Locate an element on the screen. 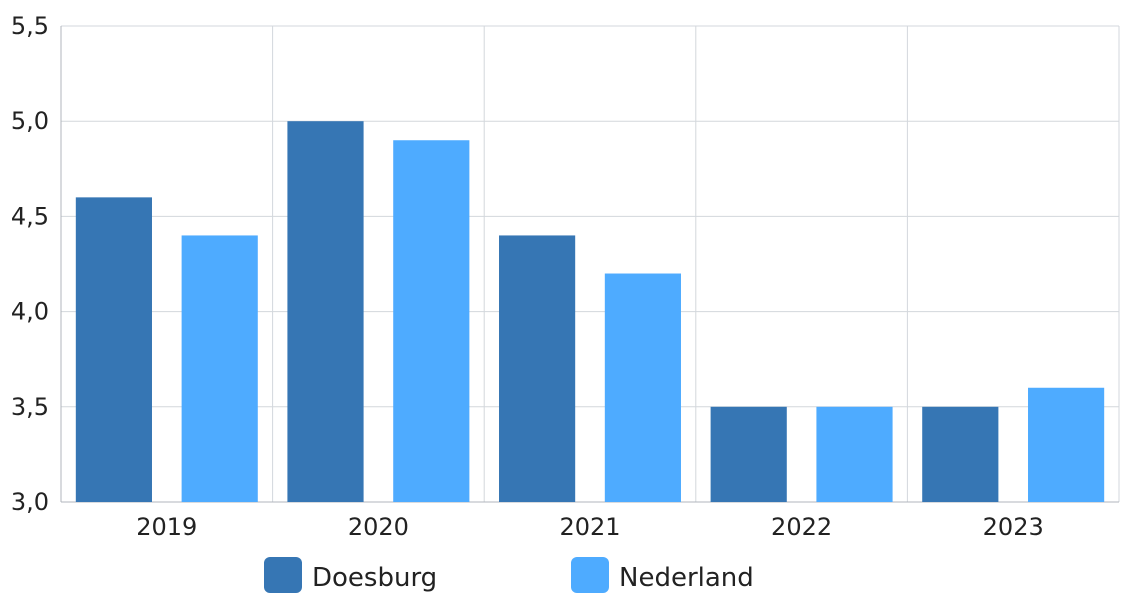  bar-doesburg-2023 is located at coordinates (960, 454).